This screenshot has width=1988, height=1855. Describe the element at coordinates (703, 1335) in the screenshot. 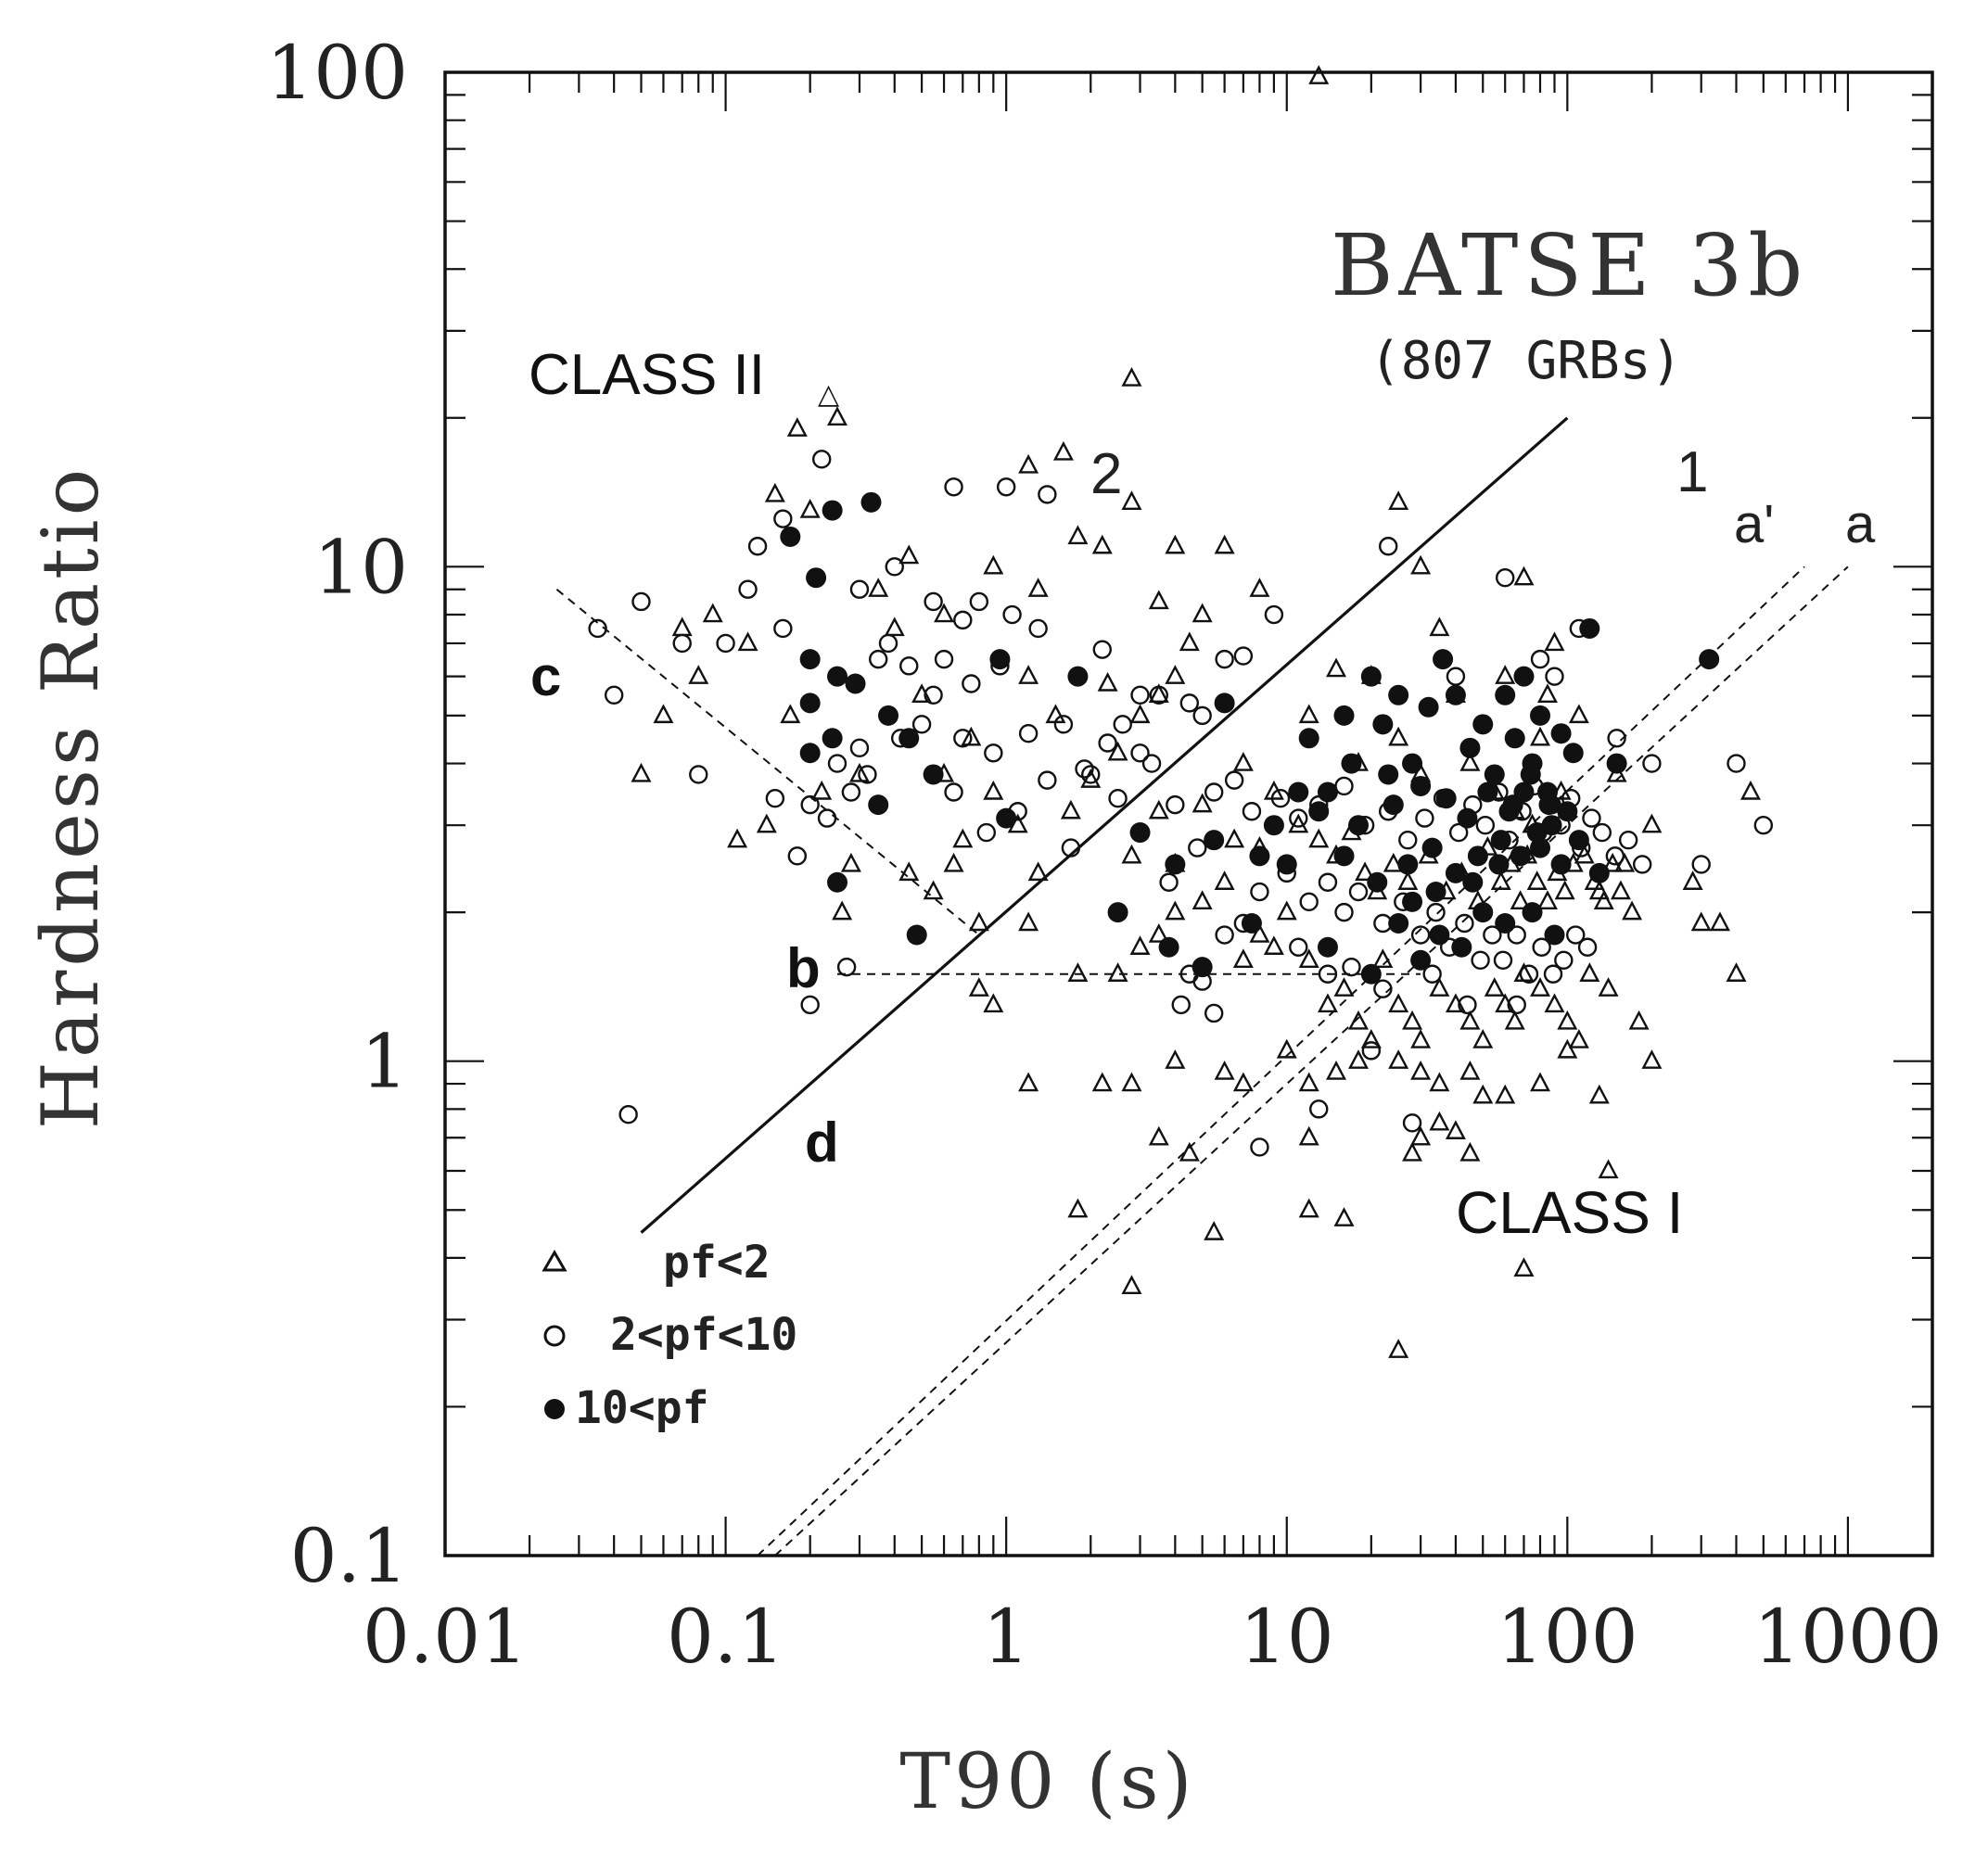

I see `legend-label-pf-2-10: 2<pf<10` at that location.